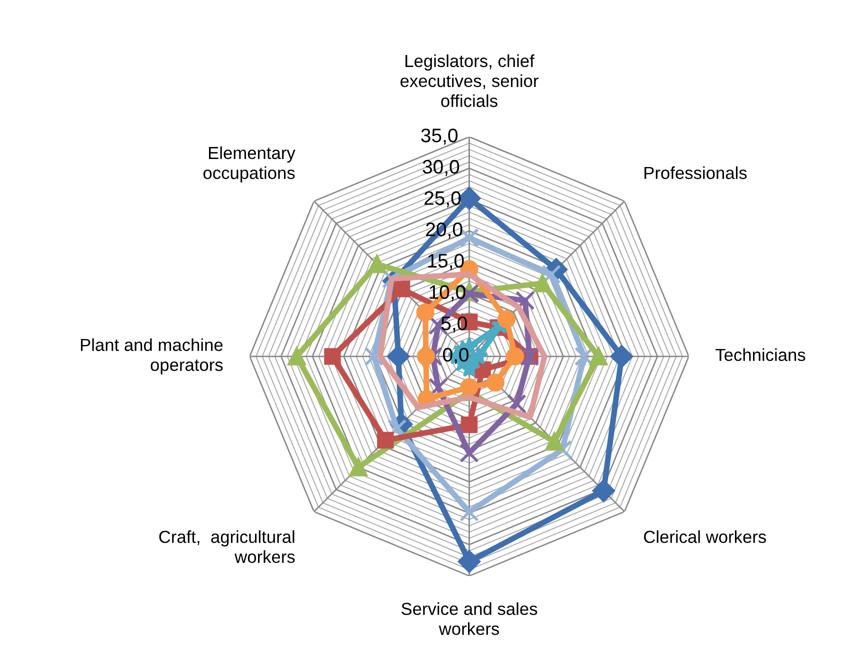  What do you see at coordinates (695, 173) in the screenshot?
I see `spoke-label: Professionals` at bounding box center [695, 173].